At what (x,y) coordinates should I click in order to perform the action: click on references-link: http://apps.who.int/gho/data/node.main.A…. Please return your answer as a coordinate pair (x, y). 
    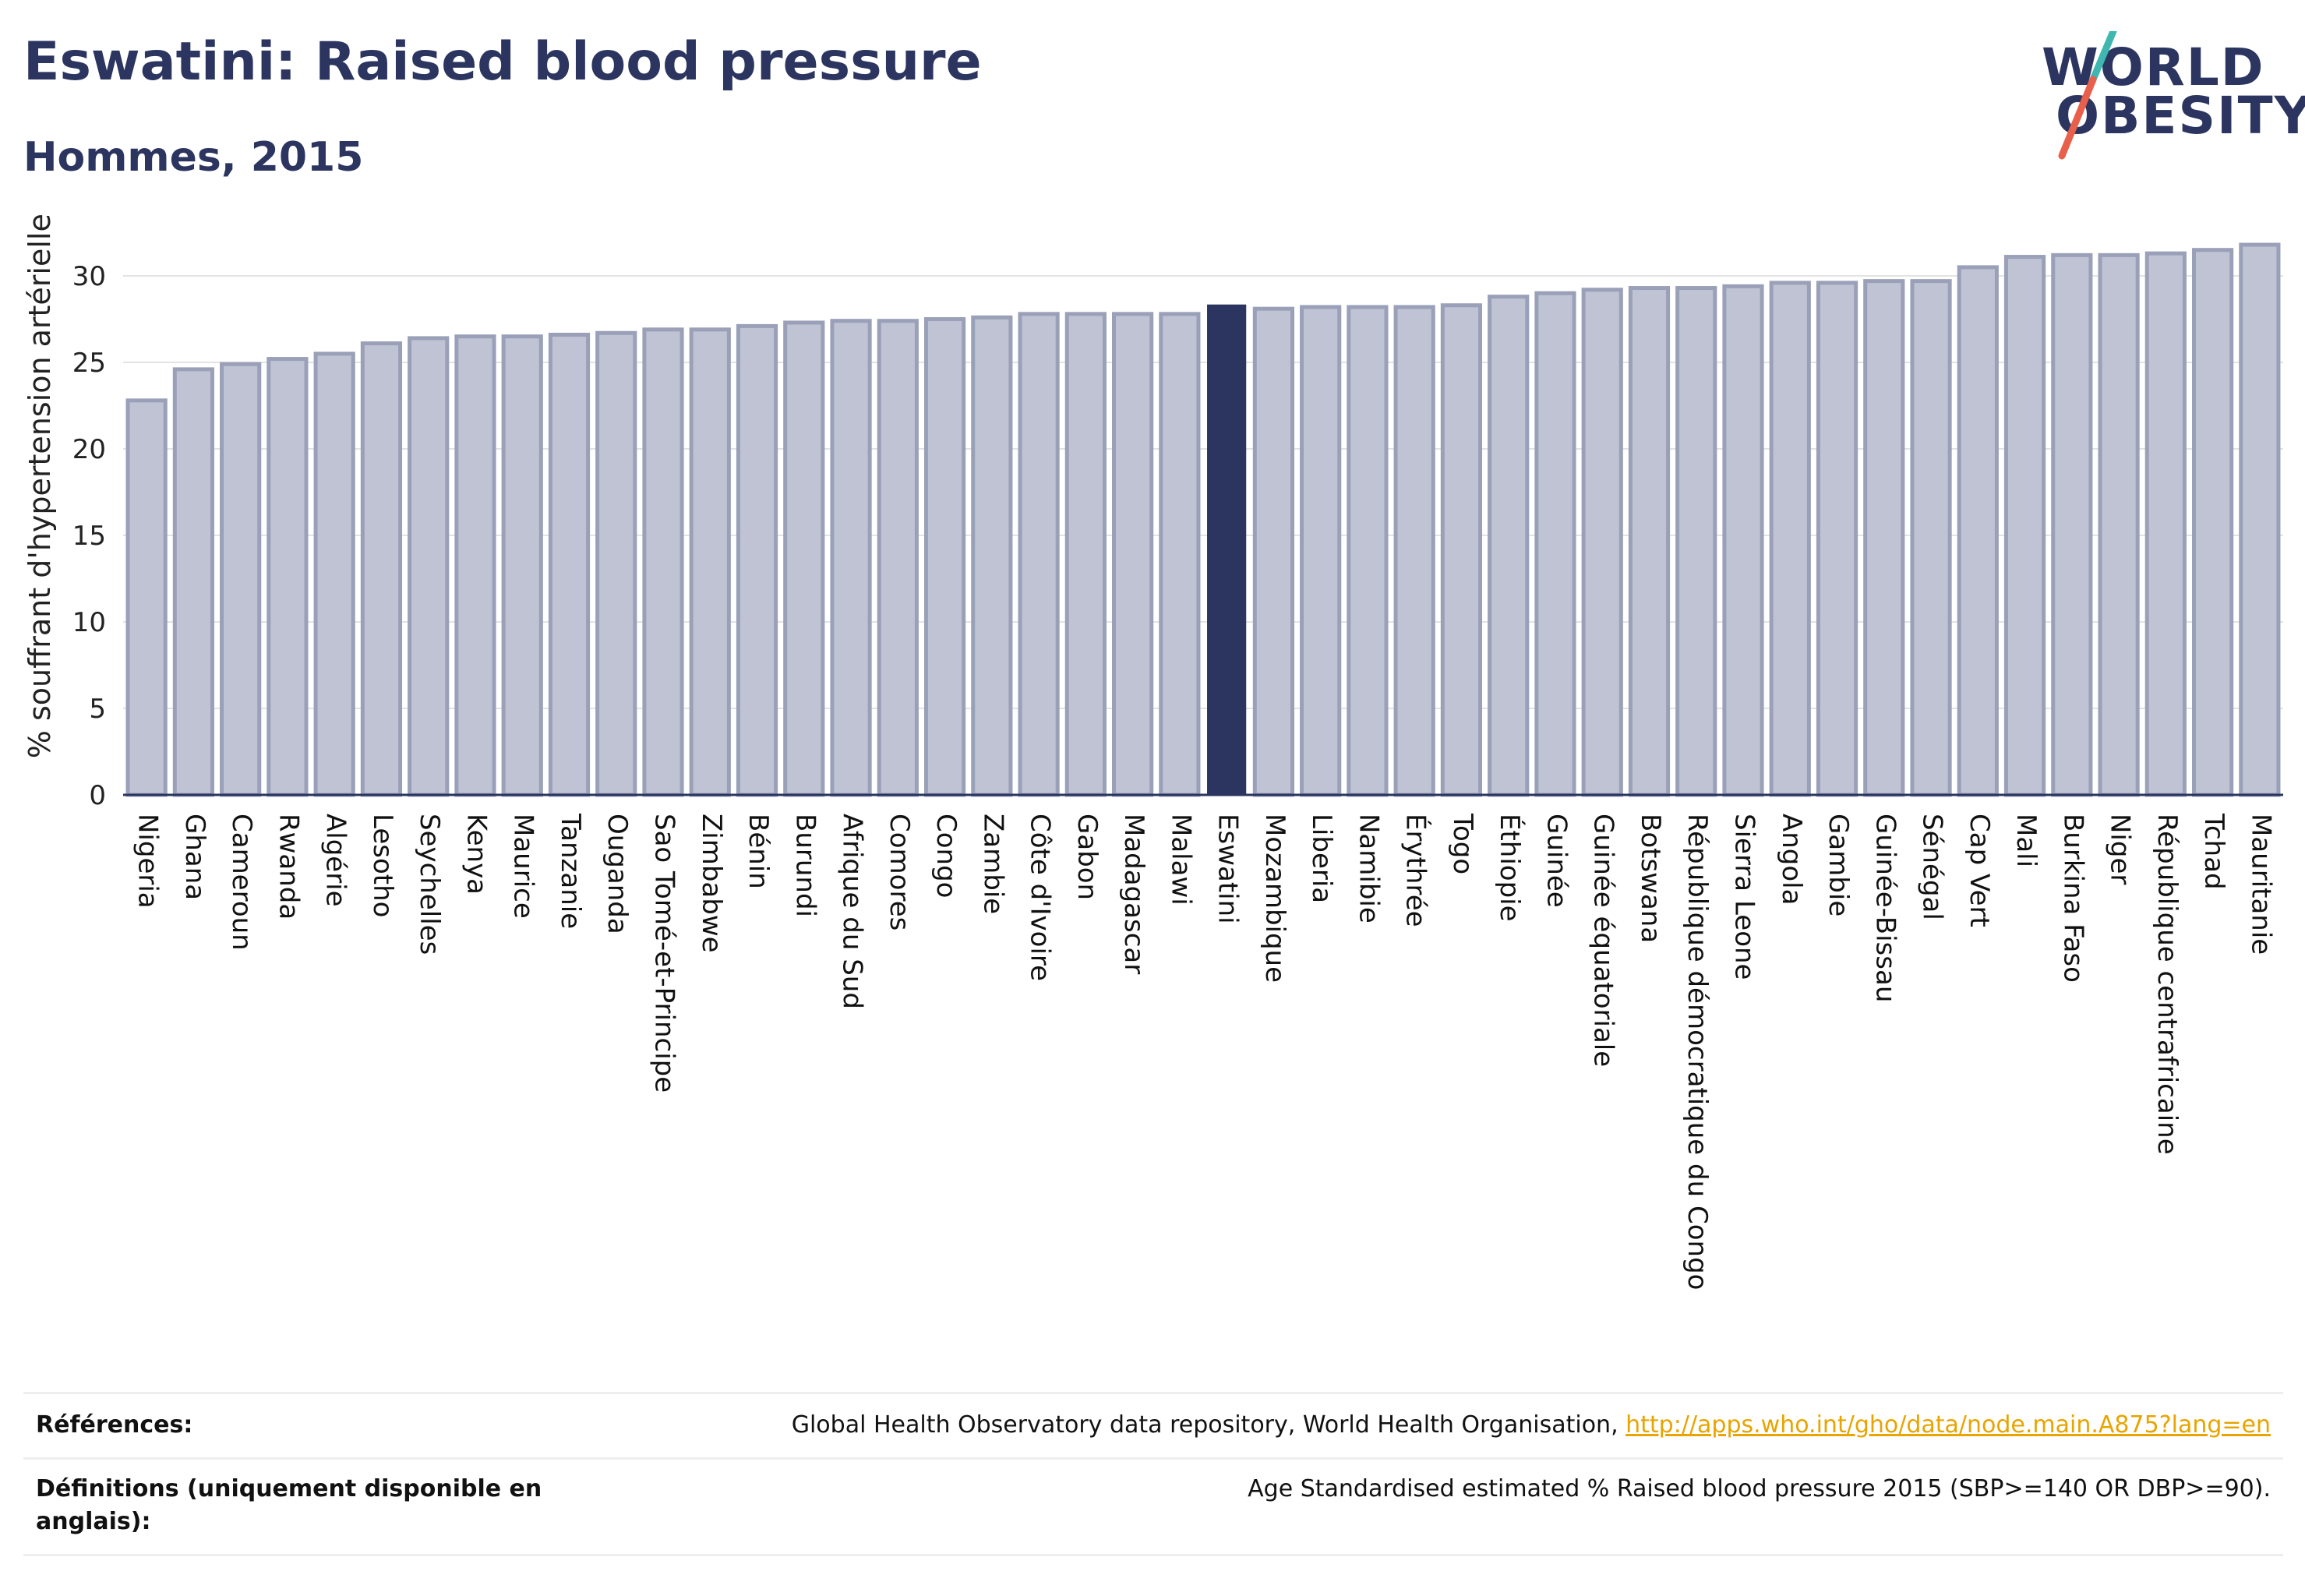
    Looking at the image, I should click on (1949, 1425).